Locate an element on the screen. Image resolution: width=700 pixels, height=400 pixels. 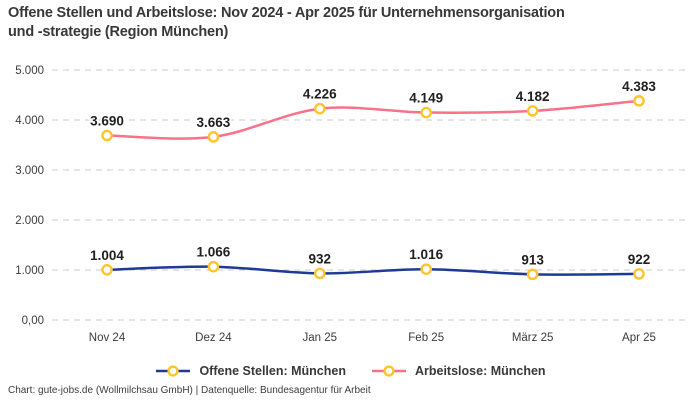
x-axis-tick-label: Dez 24 is located at coordinates (213, 338).